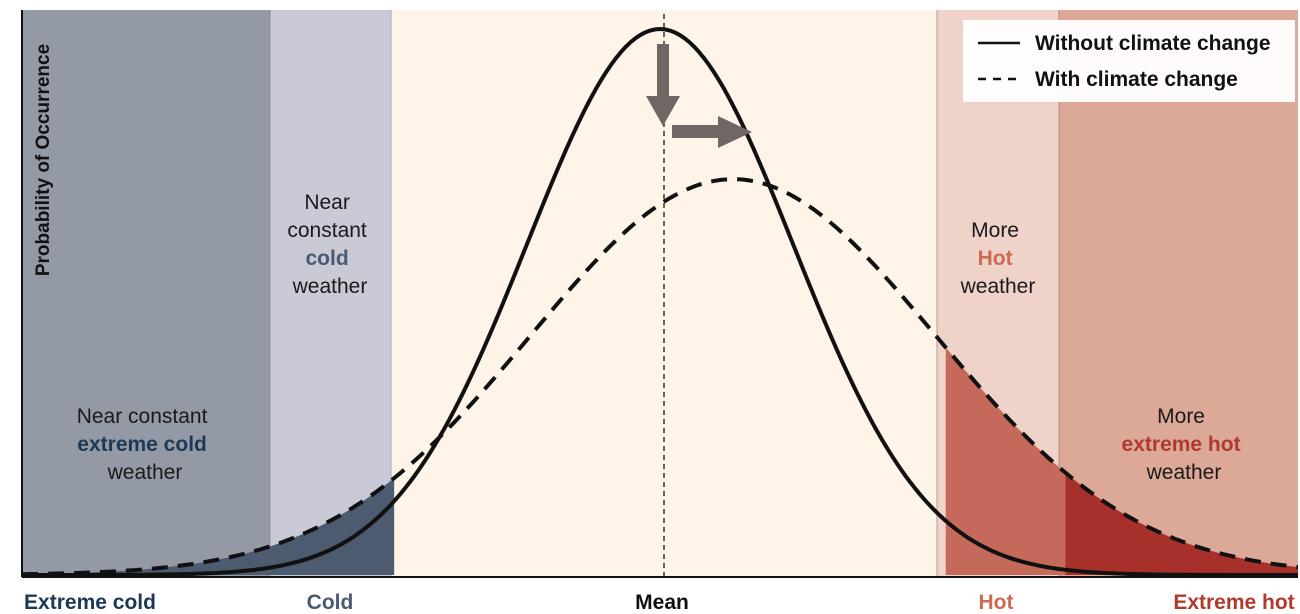 Image resolution: width=1300 pixels, height=614 pixels. Describe the element at coordinates (328, 526) in the screenshot. I see `cold-tail-fill` at that location.